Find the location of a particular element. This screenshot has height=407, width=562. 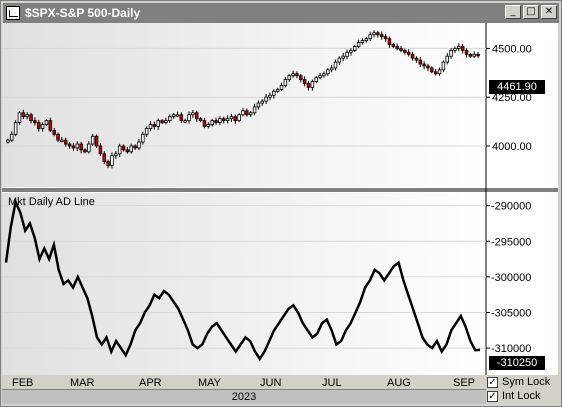

price-tick-label: 4500.00 is located at coordinates (512, 49).